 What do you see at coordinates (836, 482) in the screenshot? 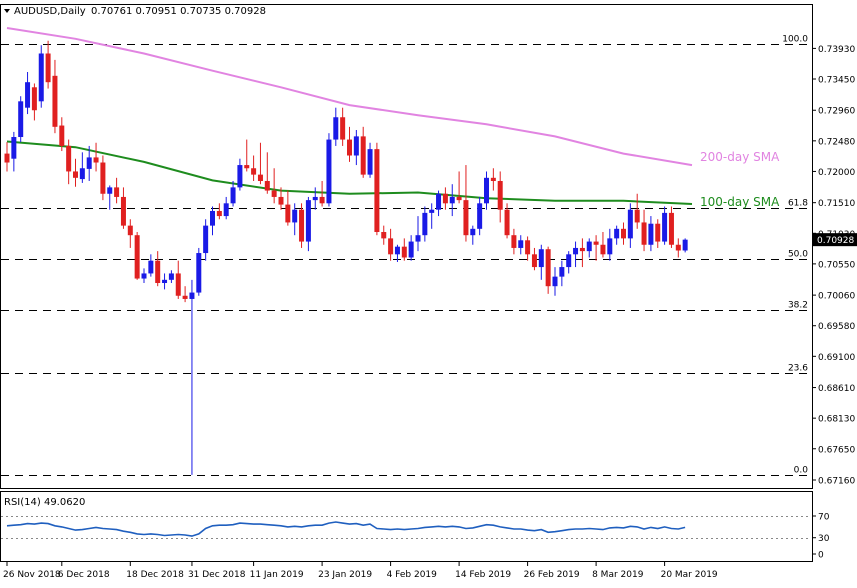
I see `price-tick-label: 0.67160` at bounding box center [836, 482].